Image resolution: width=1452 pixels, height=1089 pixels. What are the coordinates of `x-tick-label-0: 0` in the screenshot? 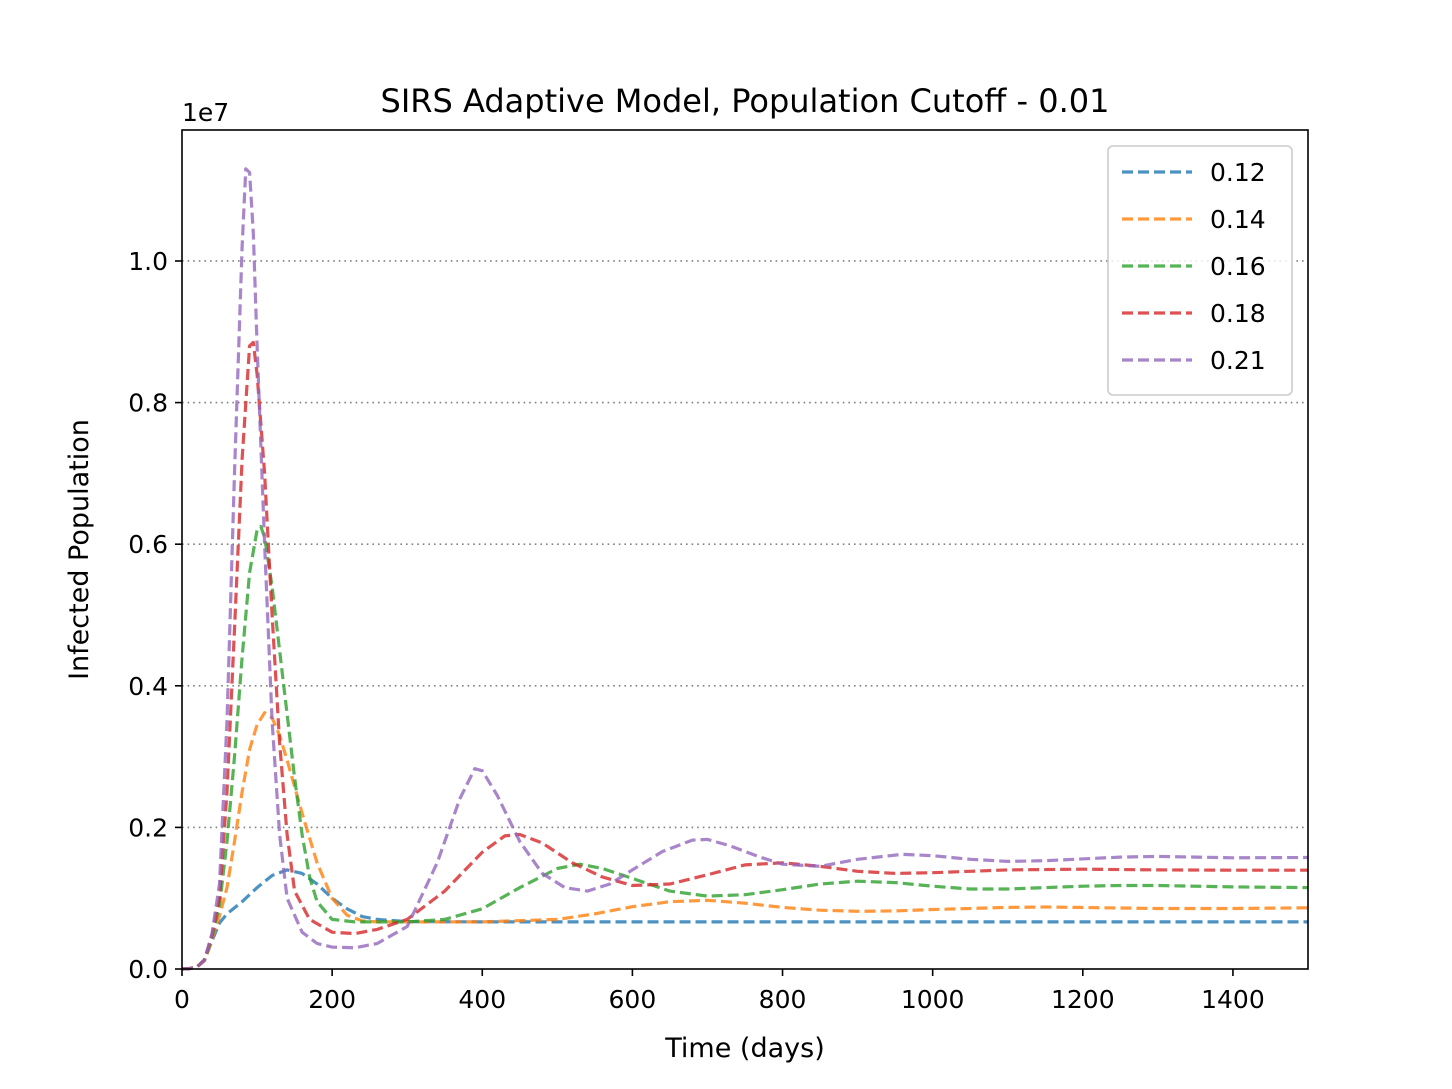 It's located at (182, 999).